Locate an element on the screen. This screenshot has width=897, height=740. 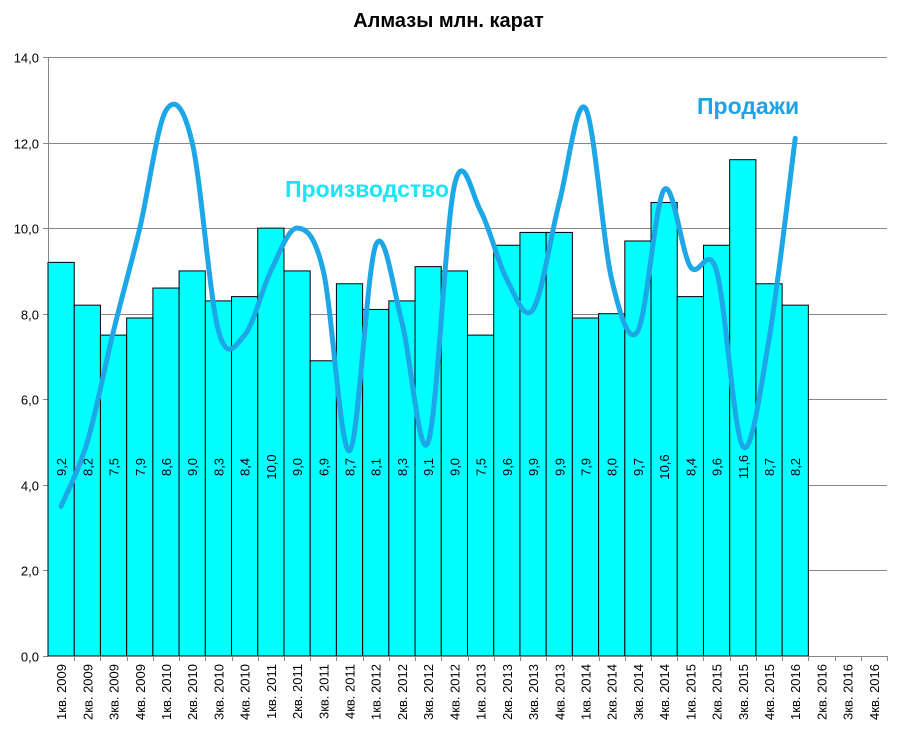
x-tick-label: 4кв. 2012 is located at coordinates (454, 692).